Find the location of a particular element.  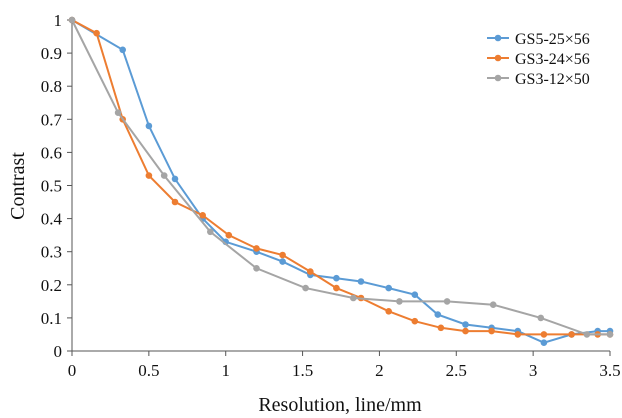

legend: GS5-25×56 GS3-24×56 GS3-12×50 is located at coordinates (538, 59).